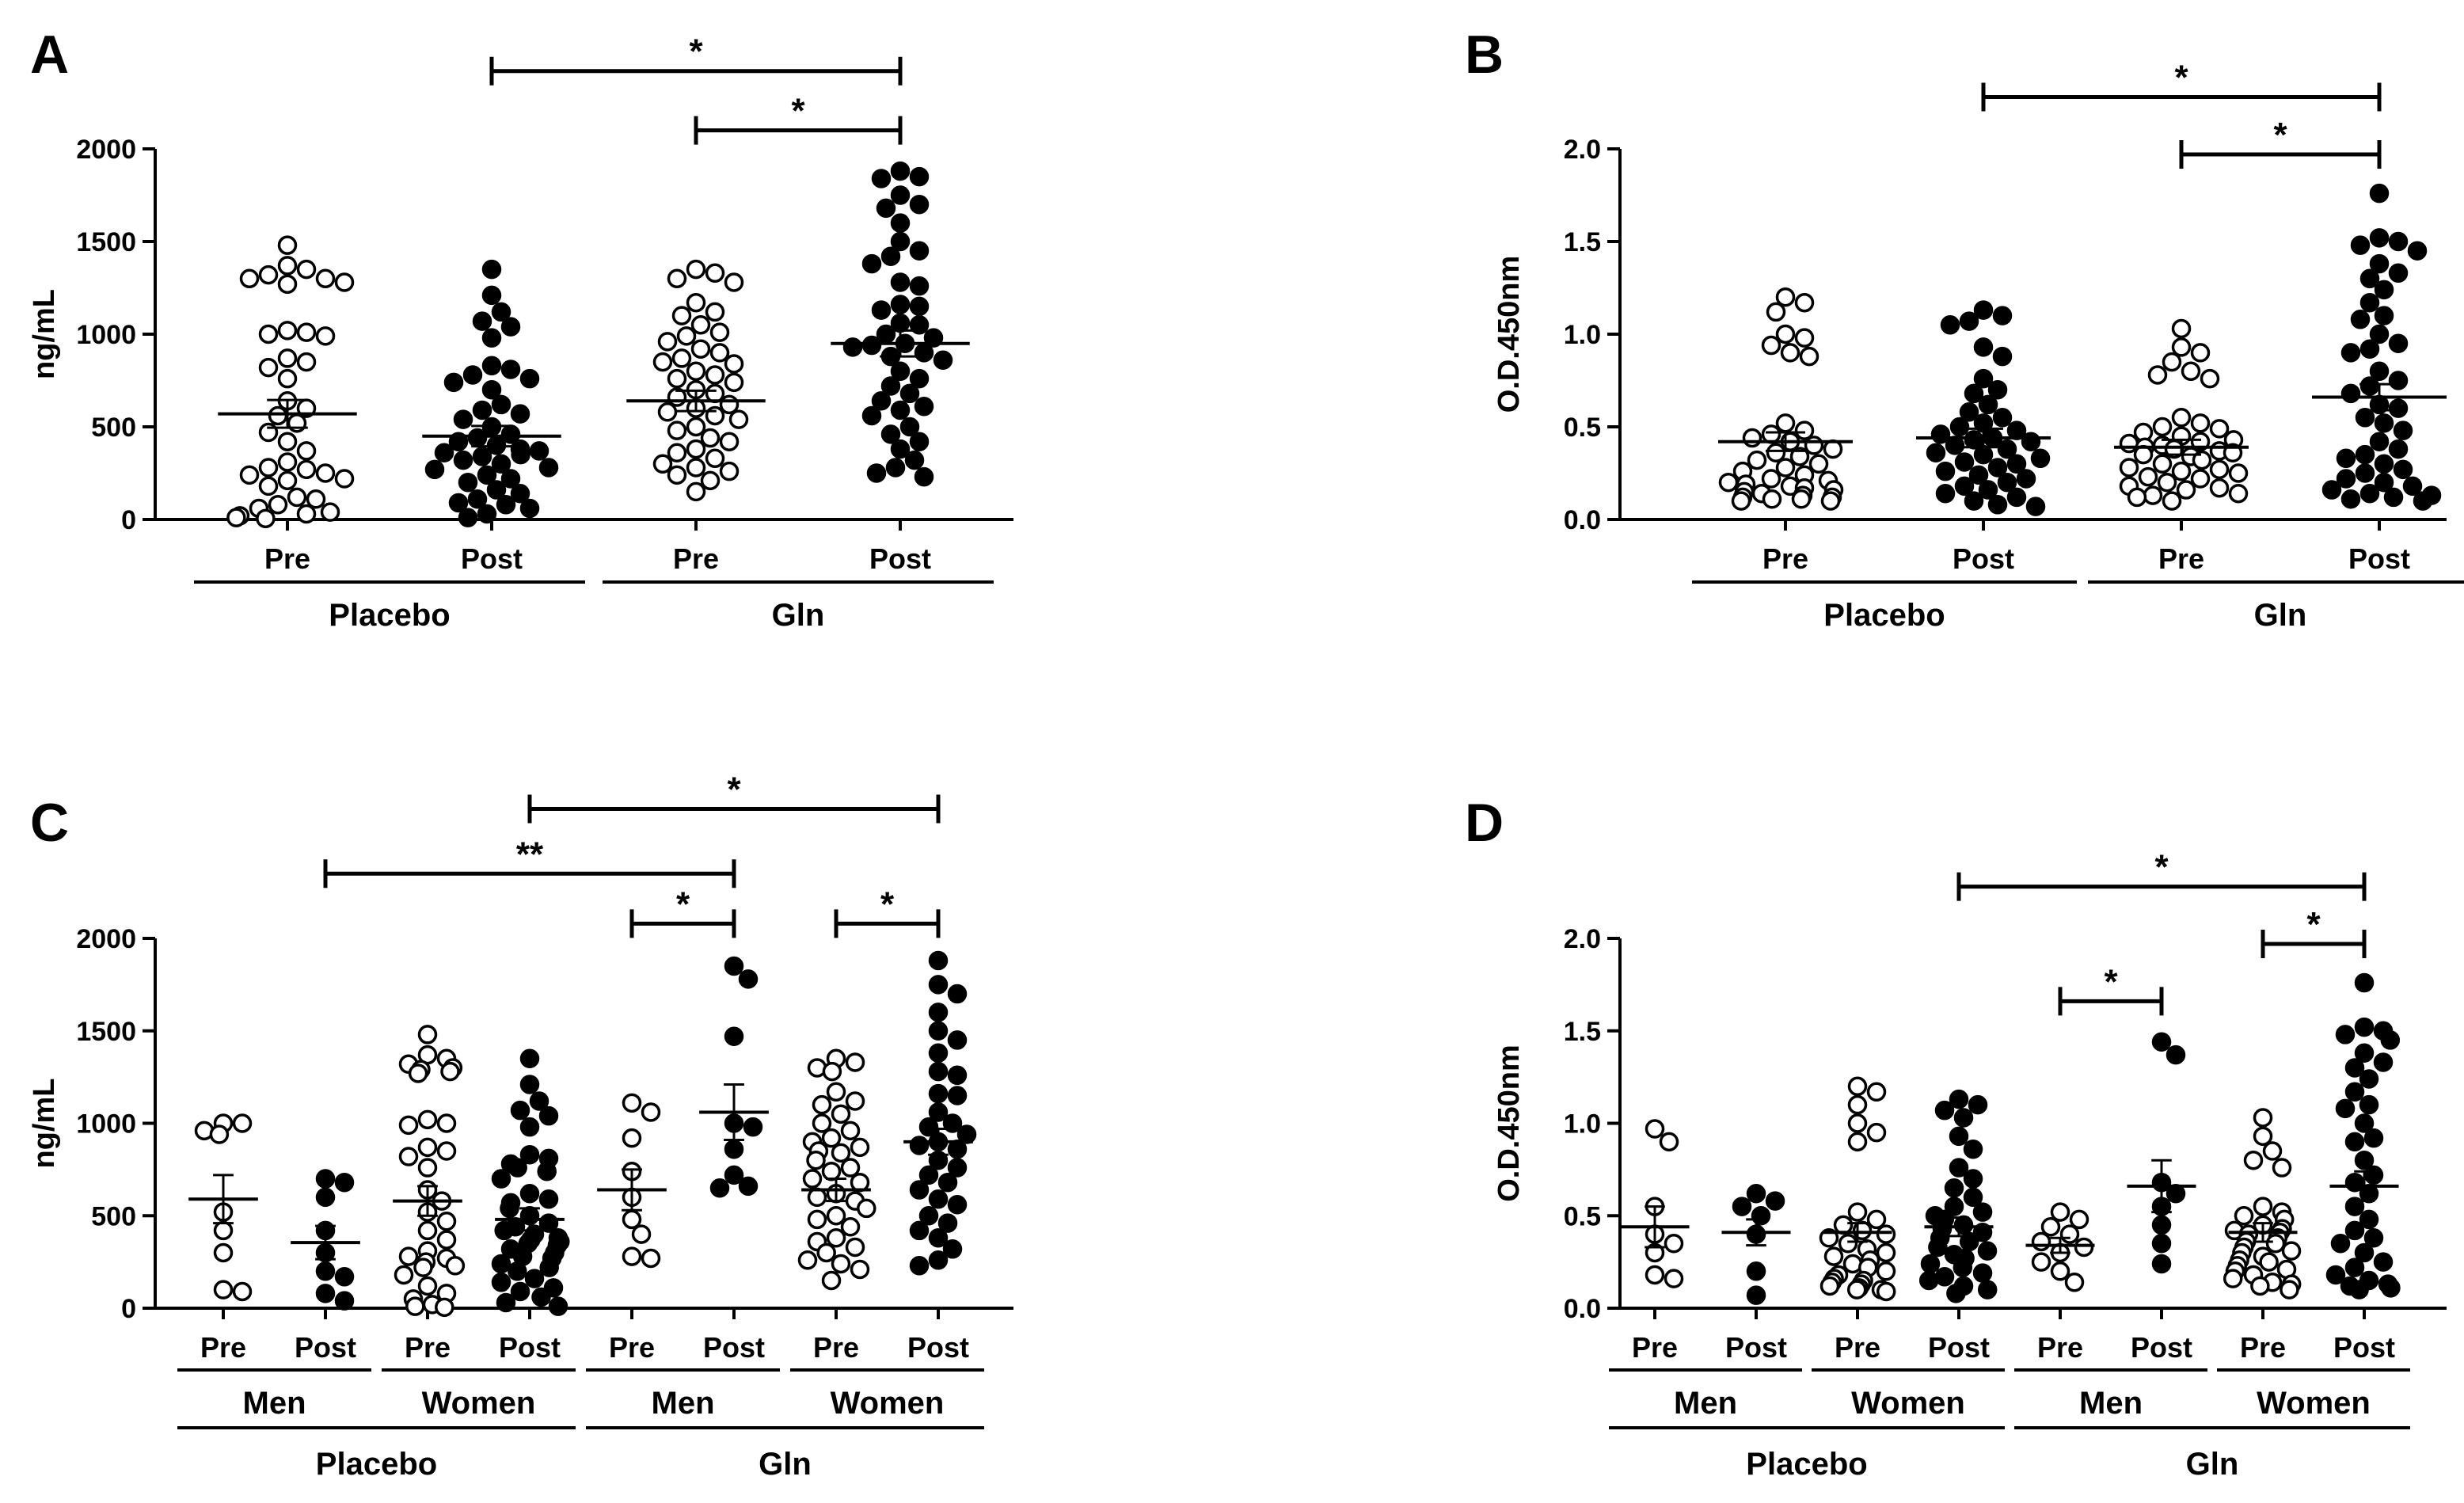 This screenshot has width=2464, height=1503. What do you see at coordinates (1582, 1125) in the screenshot?
I see `y-tick-label: 1.0` at bounding box center [1582, 1125].